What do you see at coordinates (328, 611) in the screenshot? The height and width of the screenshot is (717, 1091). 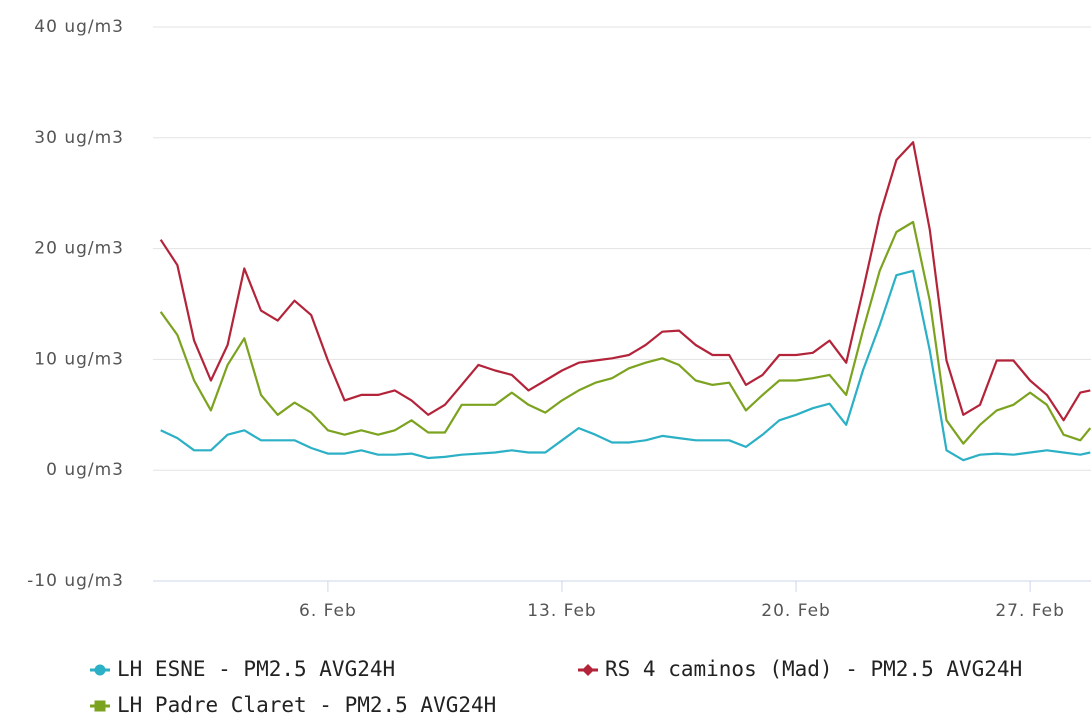 I see `x-tick-label: 6. Feb` at bounding box center [328, 611].